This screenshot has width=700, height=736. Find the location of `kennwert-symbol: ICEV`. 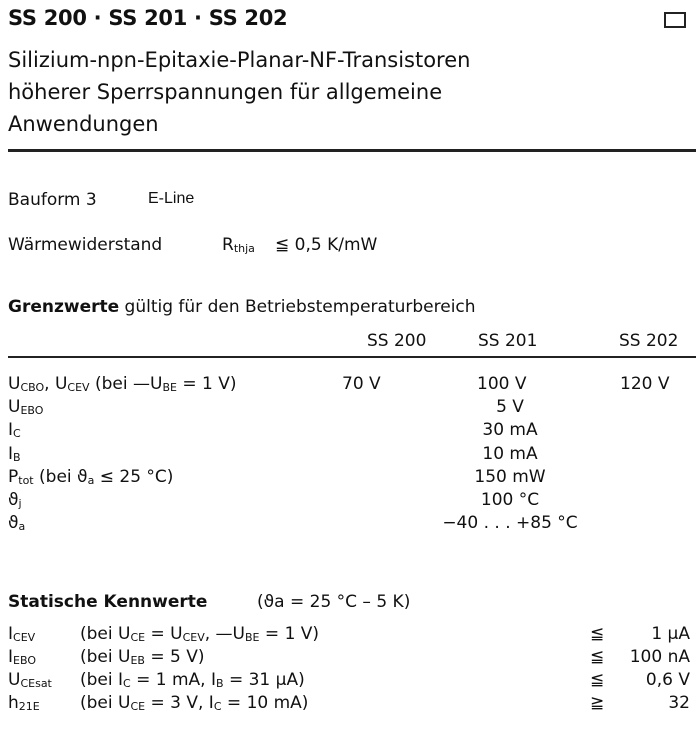

kennwert-symbol: ICEV is located at coordinates (21, 635).